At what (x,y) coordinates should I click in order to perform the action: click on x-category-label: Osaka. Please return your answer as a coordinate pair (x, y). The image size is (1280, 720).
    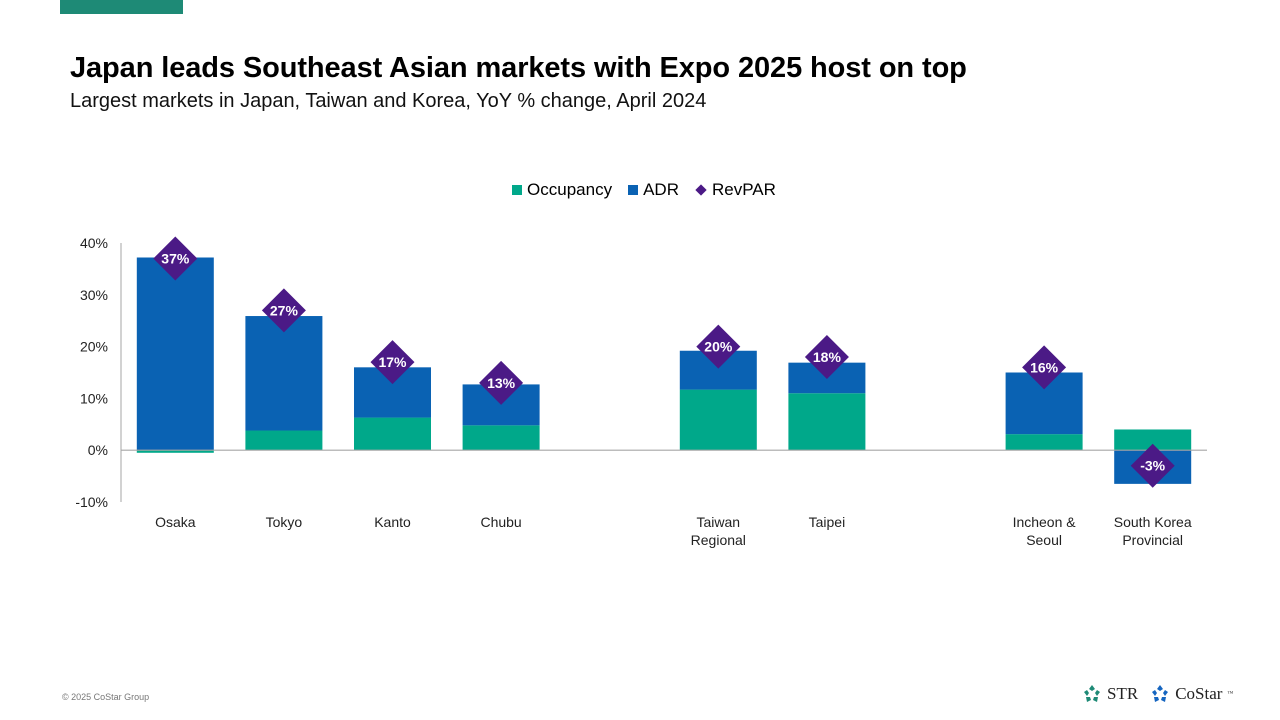
    Looking at the image, I should click on (175, 522).